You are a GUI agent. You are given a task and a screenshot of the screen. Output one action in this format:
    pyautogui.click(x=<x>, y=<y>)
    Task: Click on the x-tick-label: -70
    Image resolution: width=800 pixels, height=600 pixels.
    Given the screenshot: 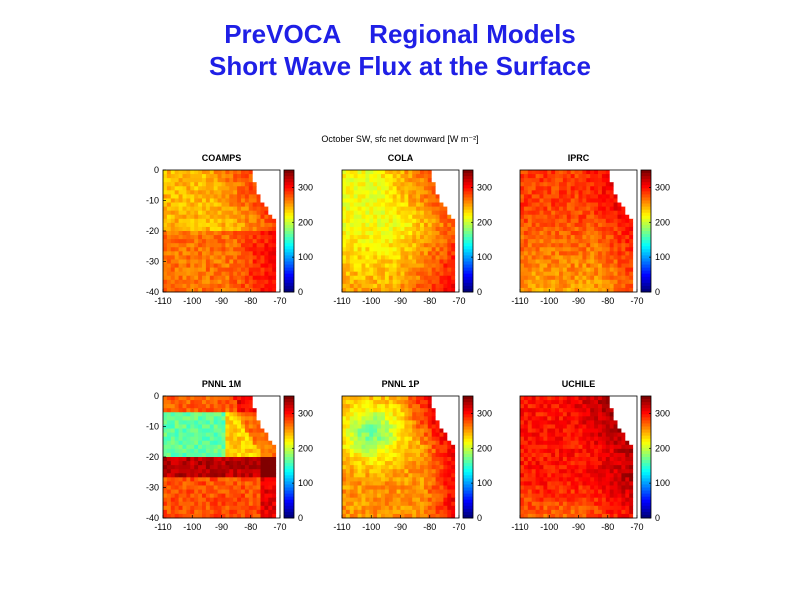 What is the action you would take?
    pyautogui.click(x=458, y=301)
    